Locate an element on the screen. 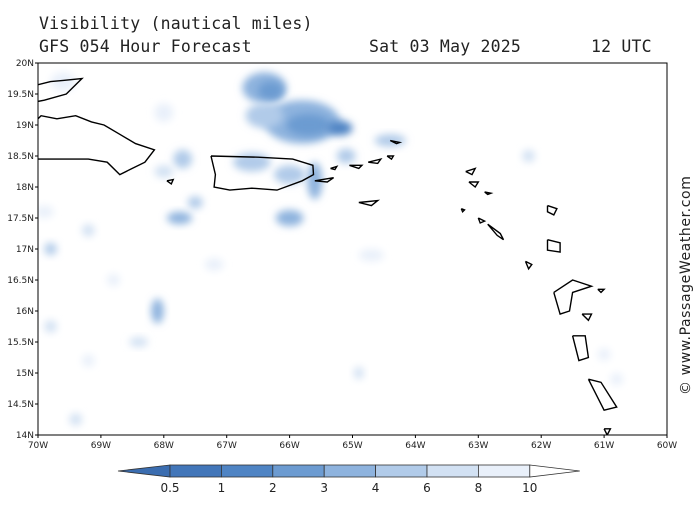 This screenshot has width=700, height=525. legend-level-label: 4 is located at coordinates (376, 488).